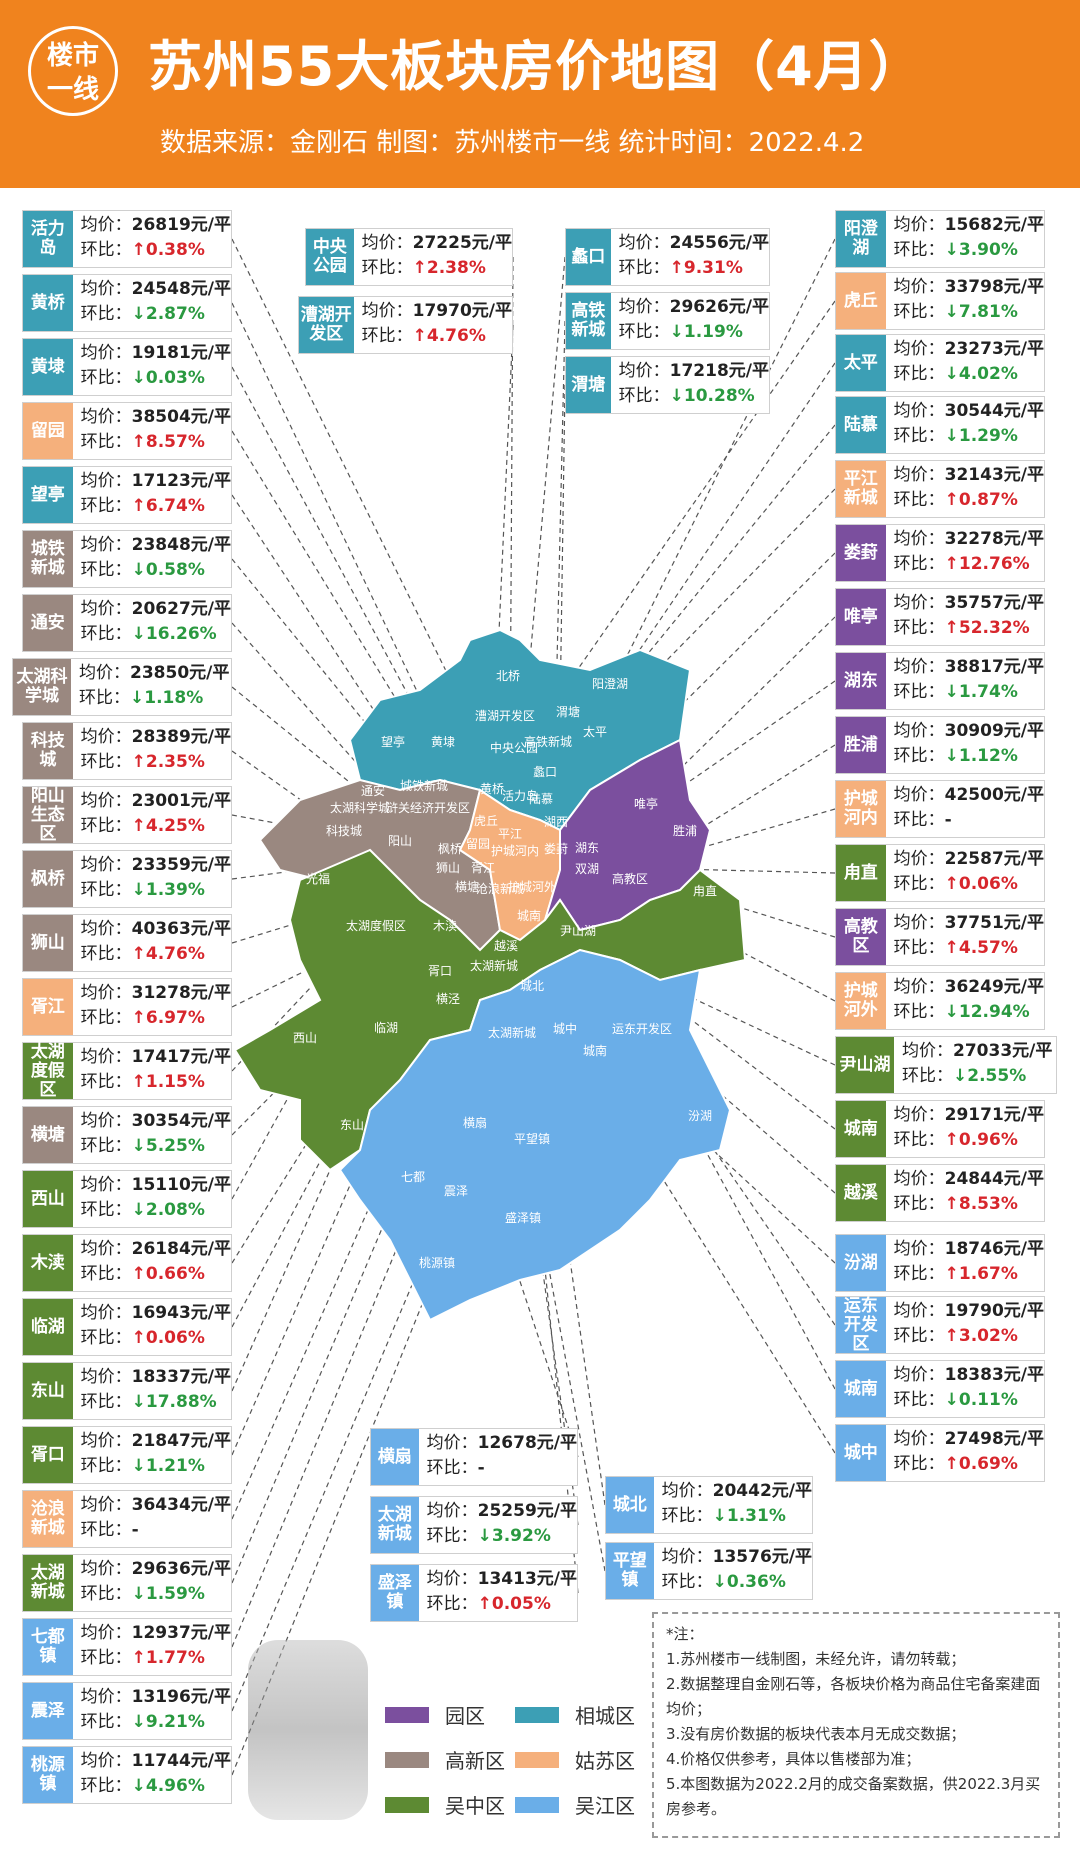 Image resolution: width=1080 pixels, height=1857 pixels. Describe the element at coordinates (994, 667) in the screenshot. I see `price-value: 38817元/平` at that location.